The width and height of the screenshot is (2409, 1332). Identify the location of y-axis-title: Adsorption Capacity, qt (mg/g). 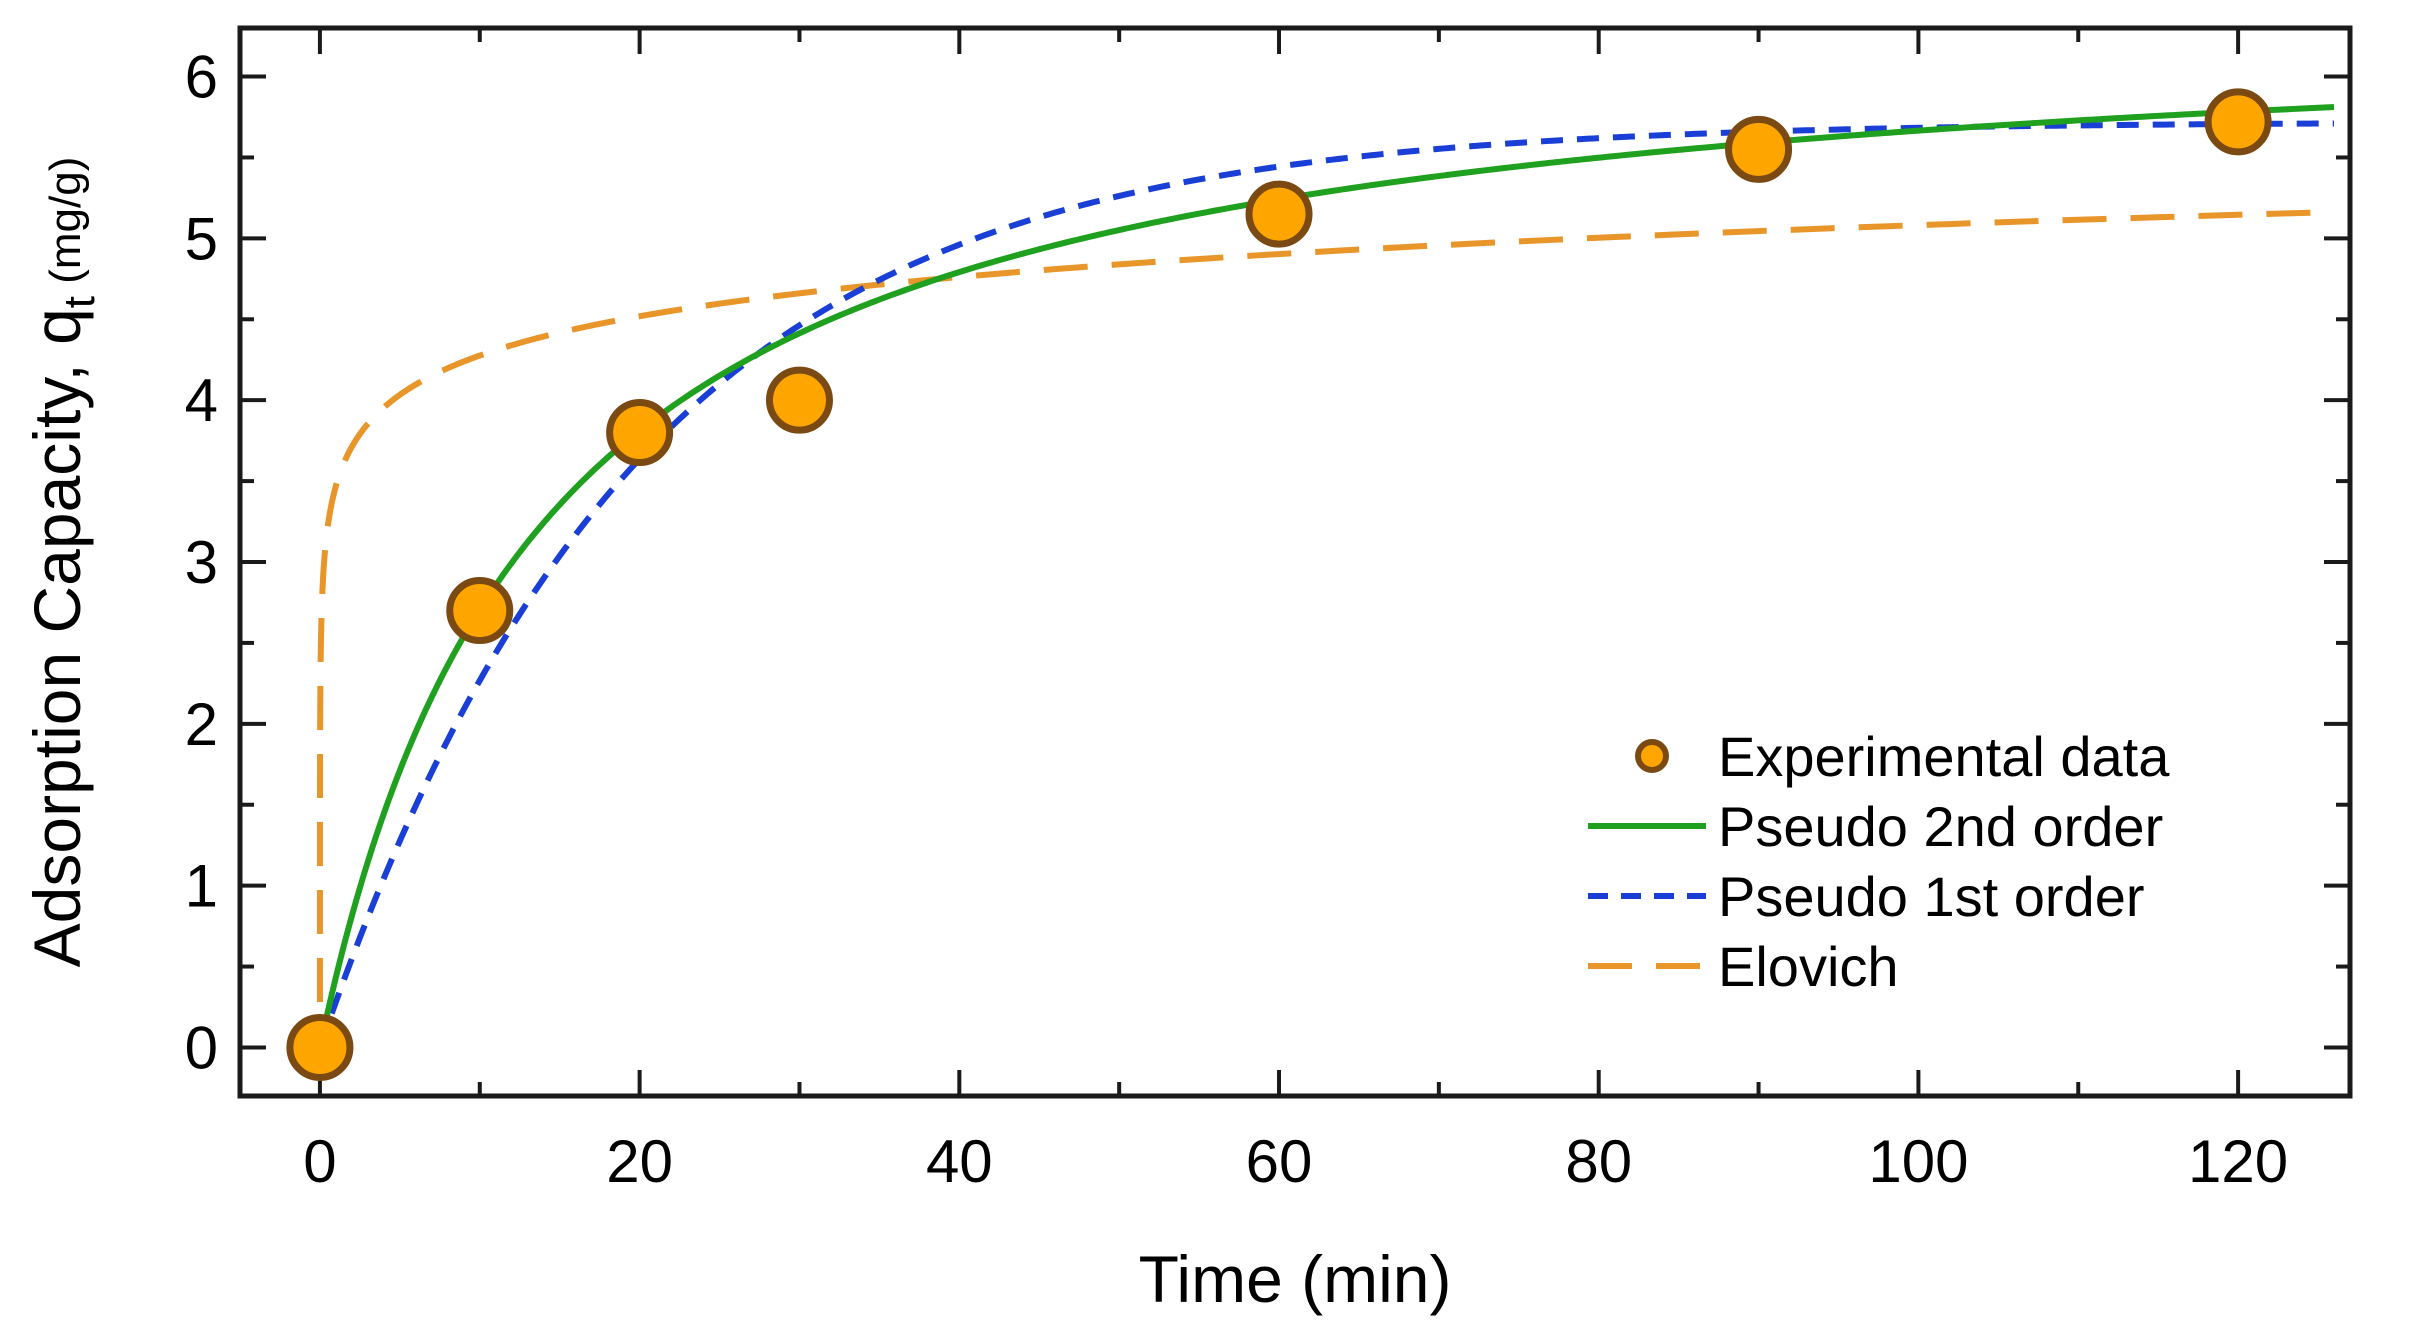
(62, 562).